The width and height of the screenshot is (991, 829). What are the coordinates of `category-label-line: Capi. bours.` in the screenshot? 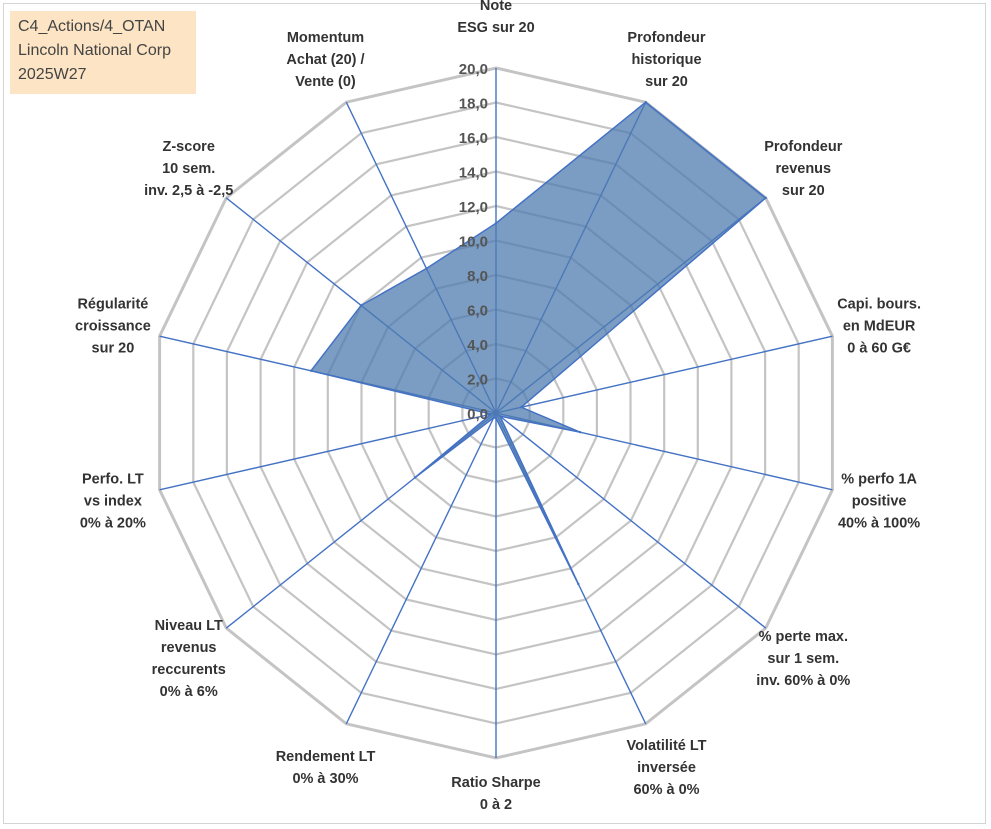 It's located at (879, 305).